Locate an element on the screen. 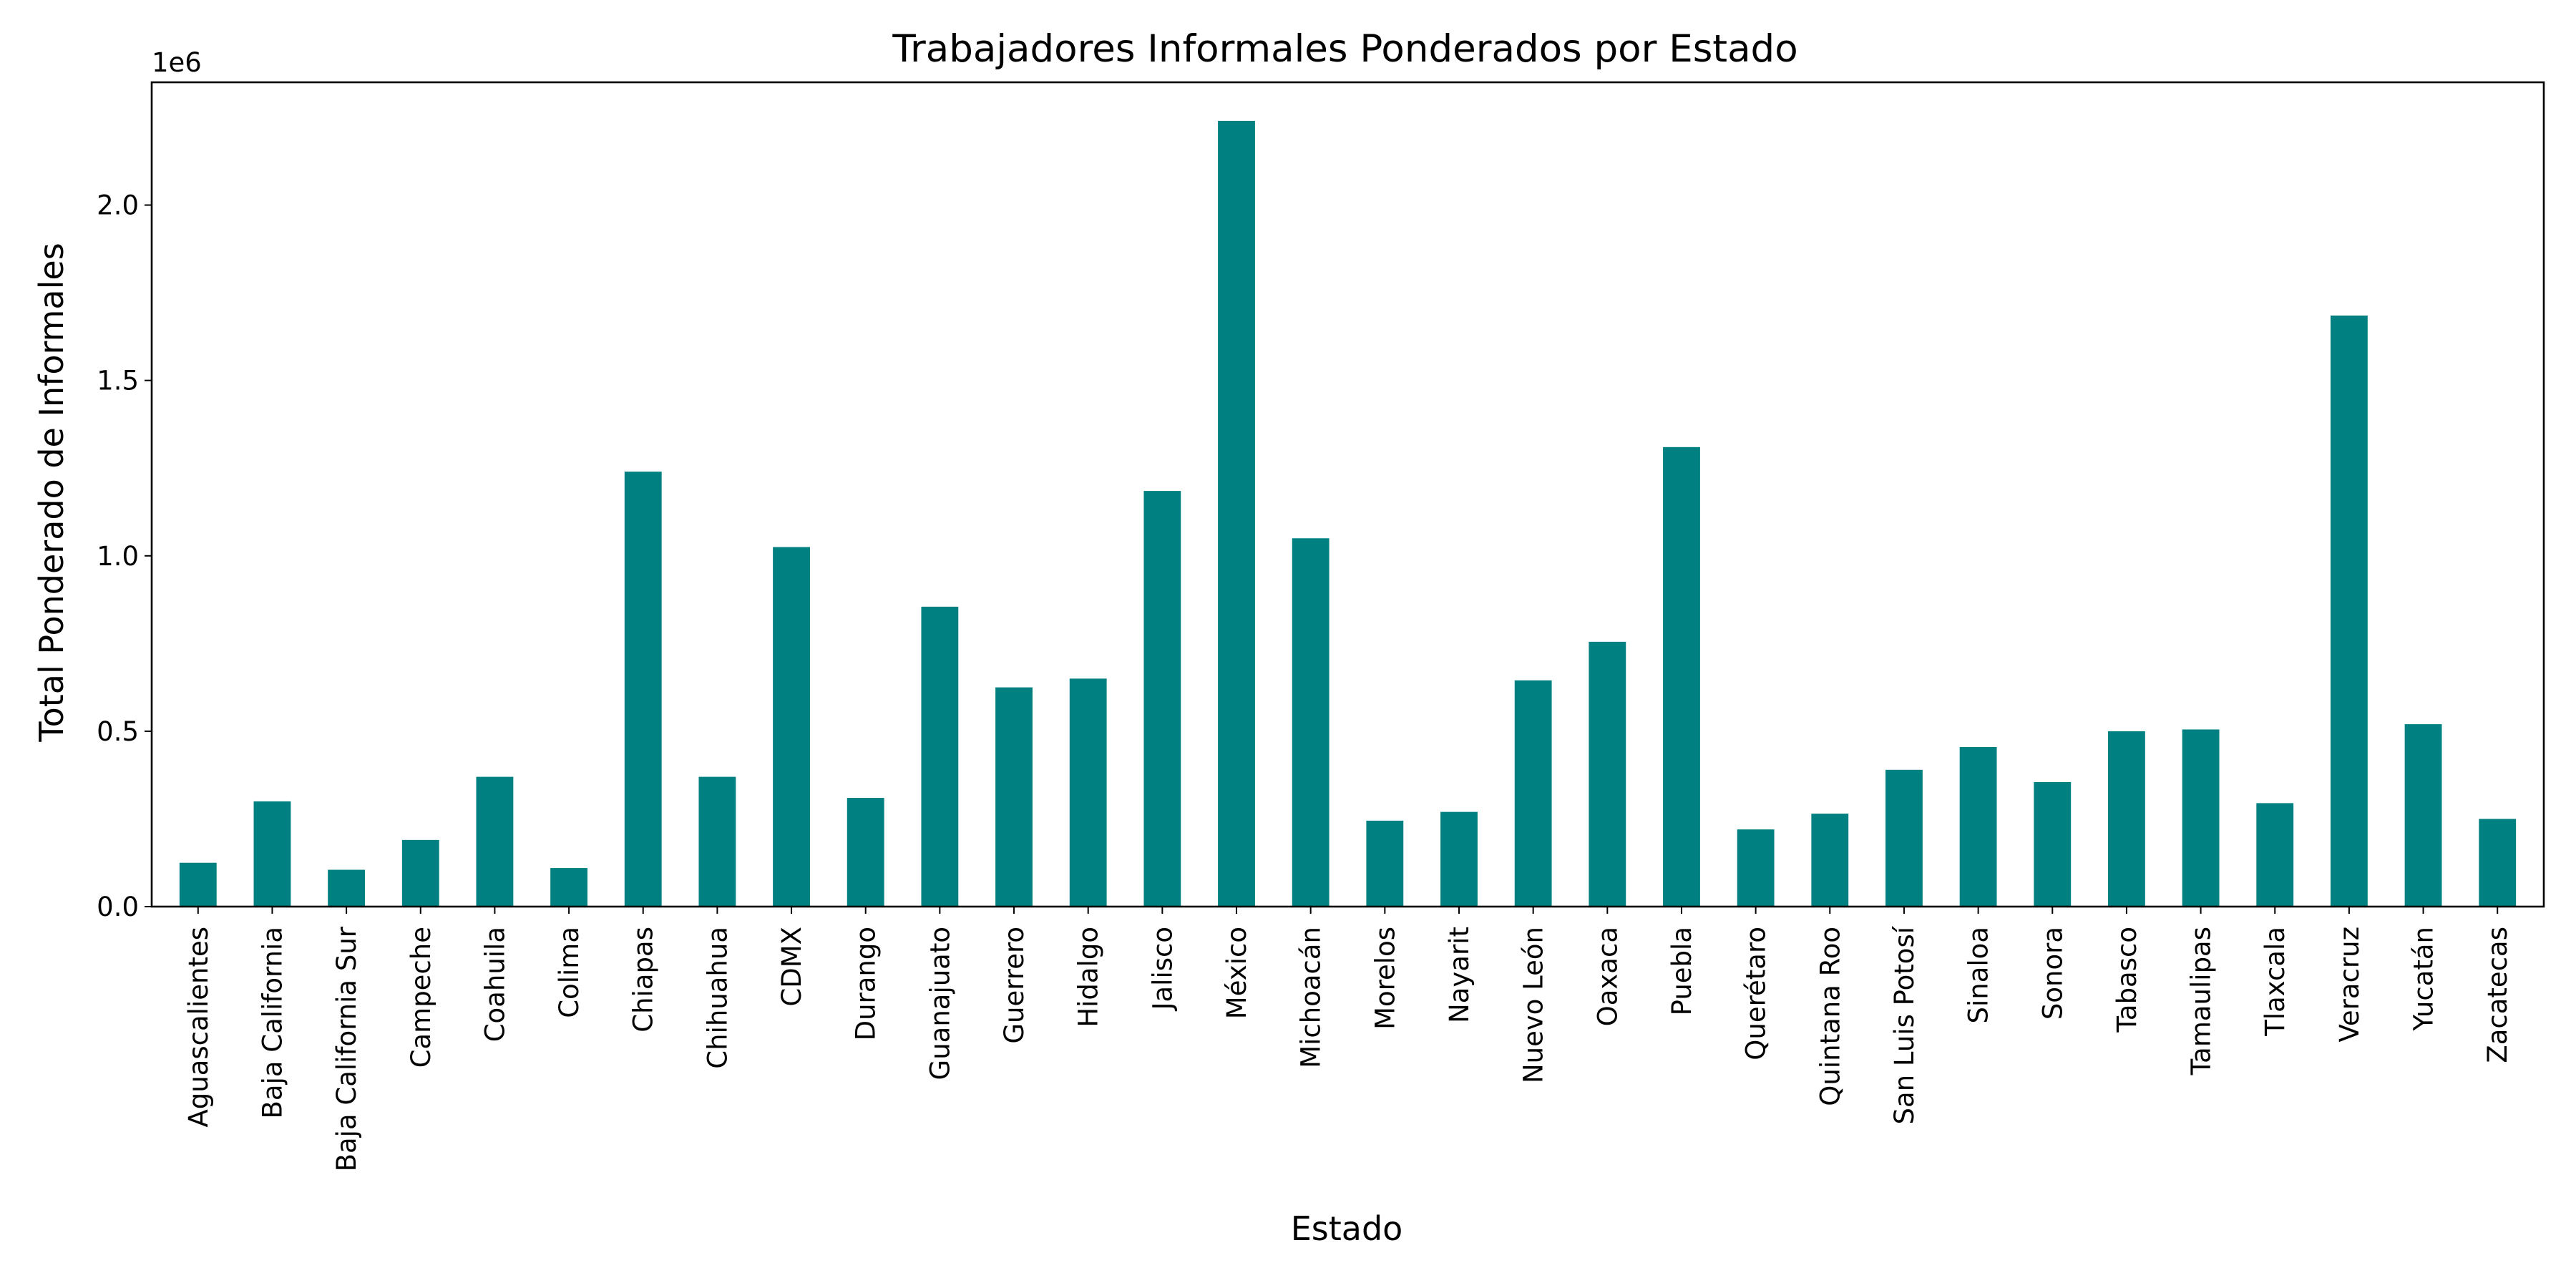 The width and height of the screenshot is (2576, 1288). x-tick-label: Durango is located at coordinates (866, 983).